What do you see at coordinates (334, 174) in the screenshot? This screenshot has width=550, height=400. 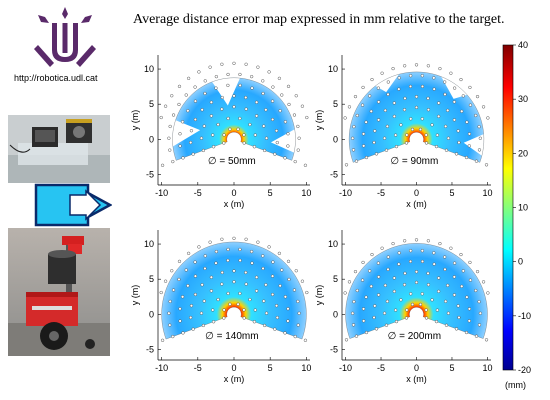 I see `y-tick-label: -5` at bounding box center [334, 174].